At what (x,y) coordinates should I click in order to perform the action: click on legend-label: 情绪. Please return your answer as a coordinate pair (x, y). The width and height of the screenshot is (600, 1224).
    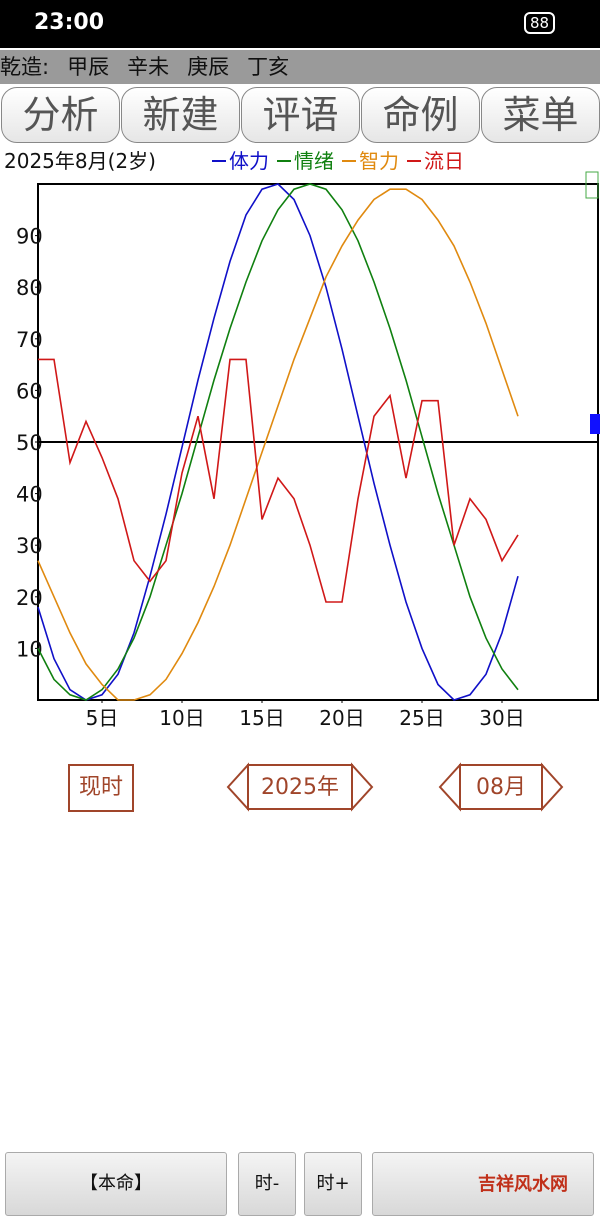
    Looking at the image, I should click on (314, 161).